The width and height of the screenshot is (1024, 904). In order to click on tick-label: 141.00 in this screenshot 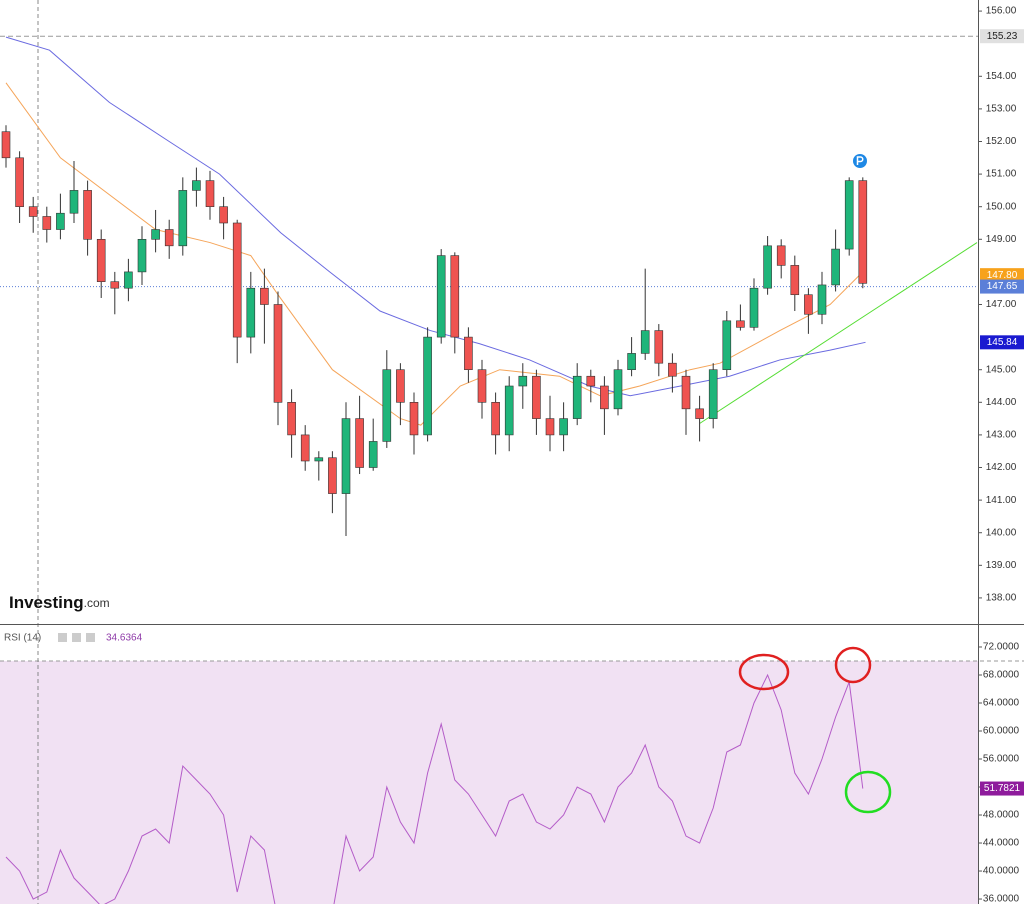, I will do `click(1001, 500)`.